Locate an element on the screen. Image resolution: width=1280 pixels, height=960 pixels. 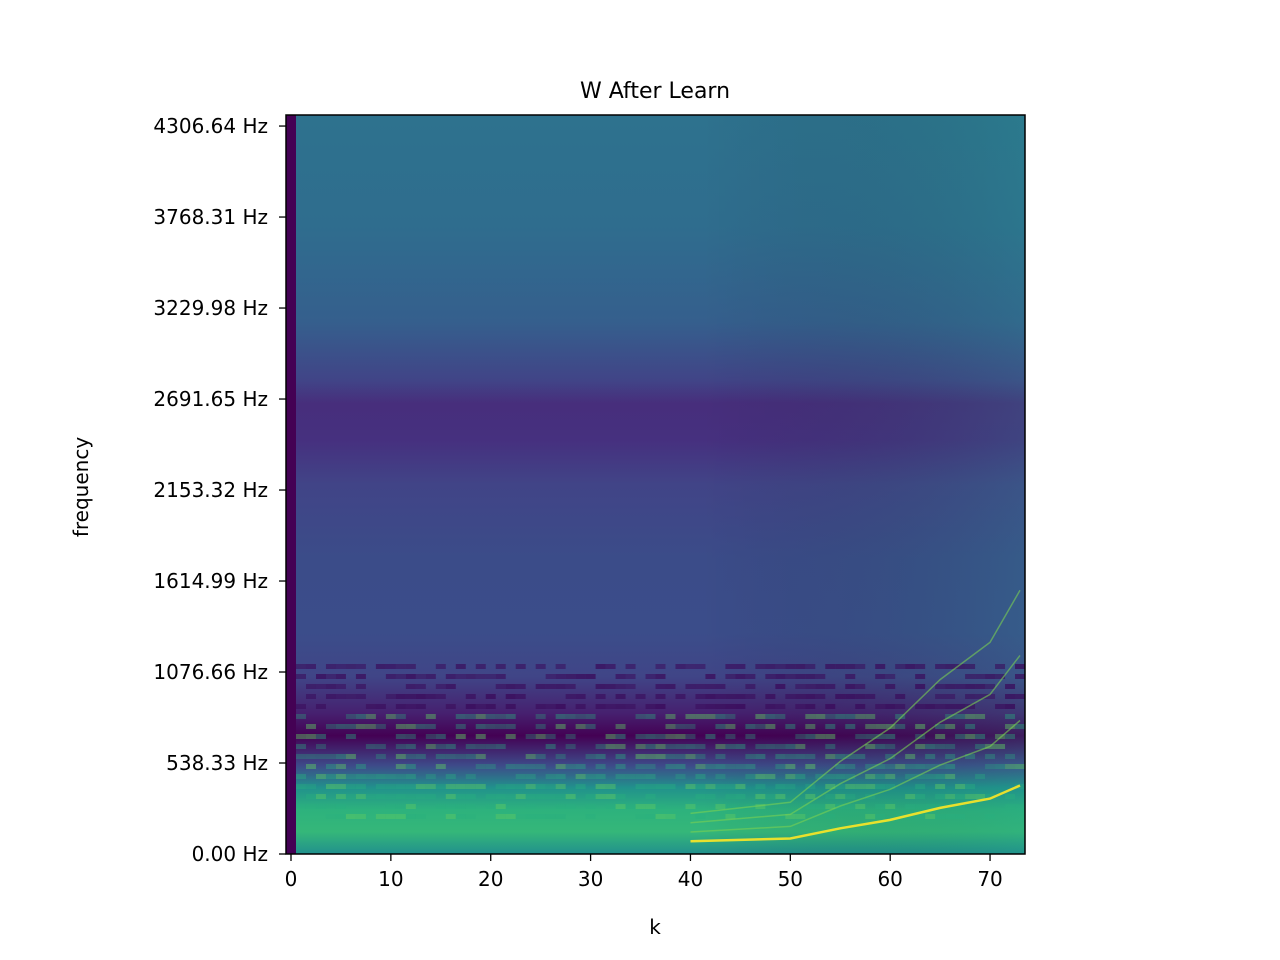
y-tick-label: 538.33 Hz is located at coordinates (217, 763).